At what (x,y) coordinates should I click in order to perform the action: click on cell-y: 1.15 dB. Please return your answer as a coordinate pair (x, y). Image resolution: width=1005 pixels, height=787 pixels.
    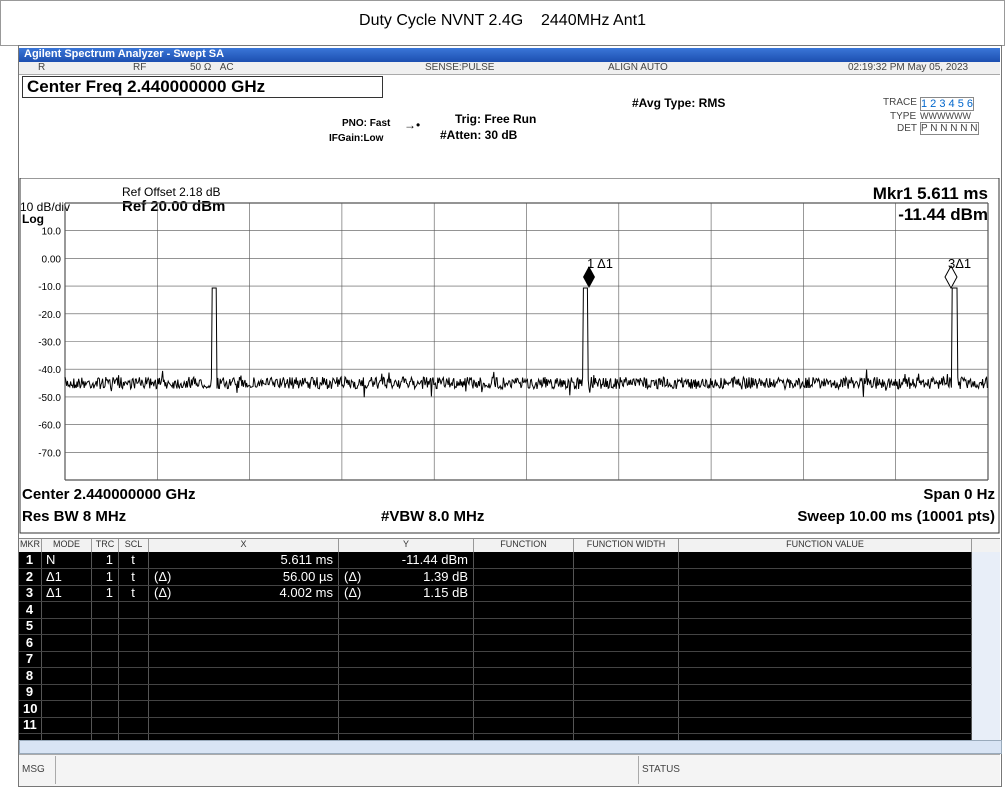
    Looking at the image, I should click on (445, 592).